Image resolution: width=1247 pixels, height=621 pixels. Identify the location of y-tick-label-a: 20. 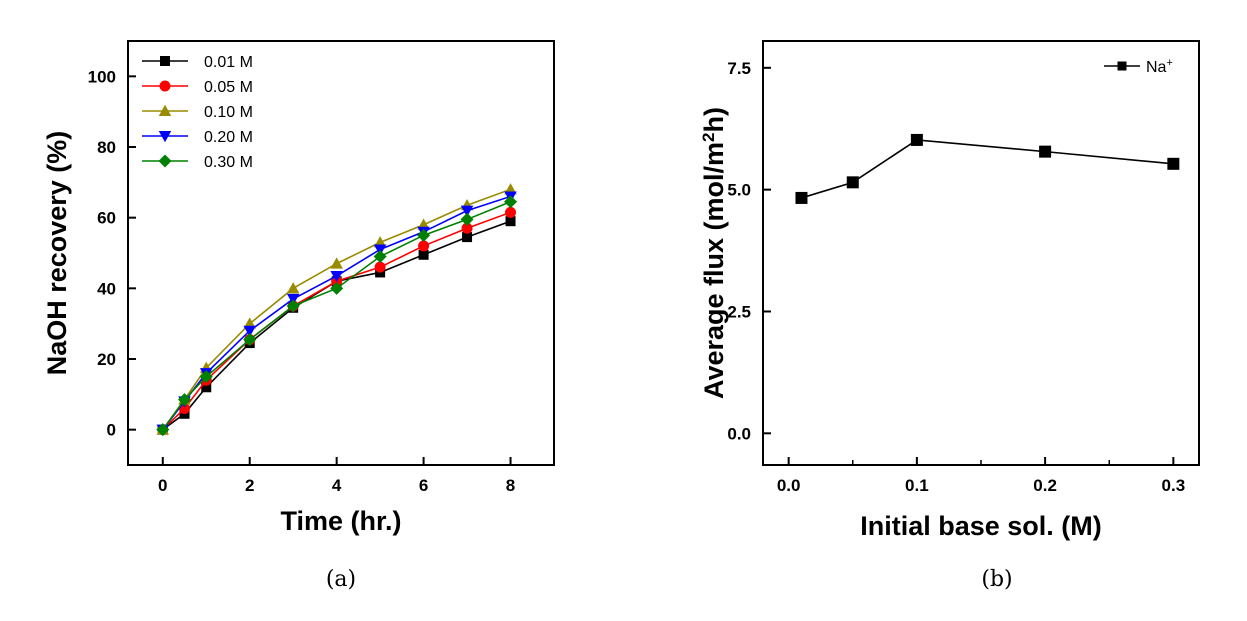
(106, 359).